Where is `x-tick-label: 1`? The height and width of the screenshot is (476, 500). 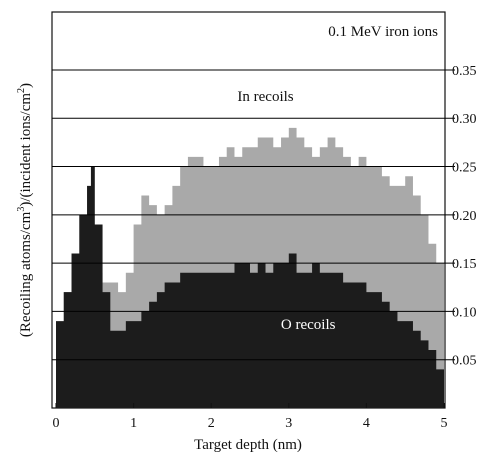
x-tick-label: 1 is located at coordinates (133, 423).